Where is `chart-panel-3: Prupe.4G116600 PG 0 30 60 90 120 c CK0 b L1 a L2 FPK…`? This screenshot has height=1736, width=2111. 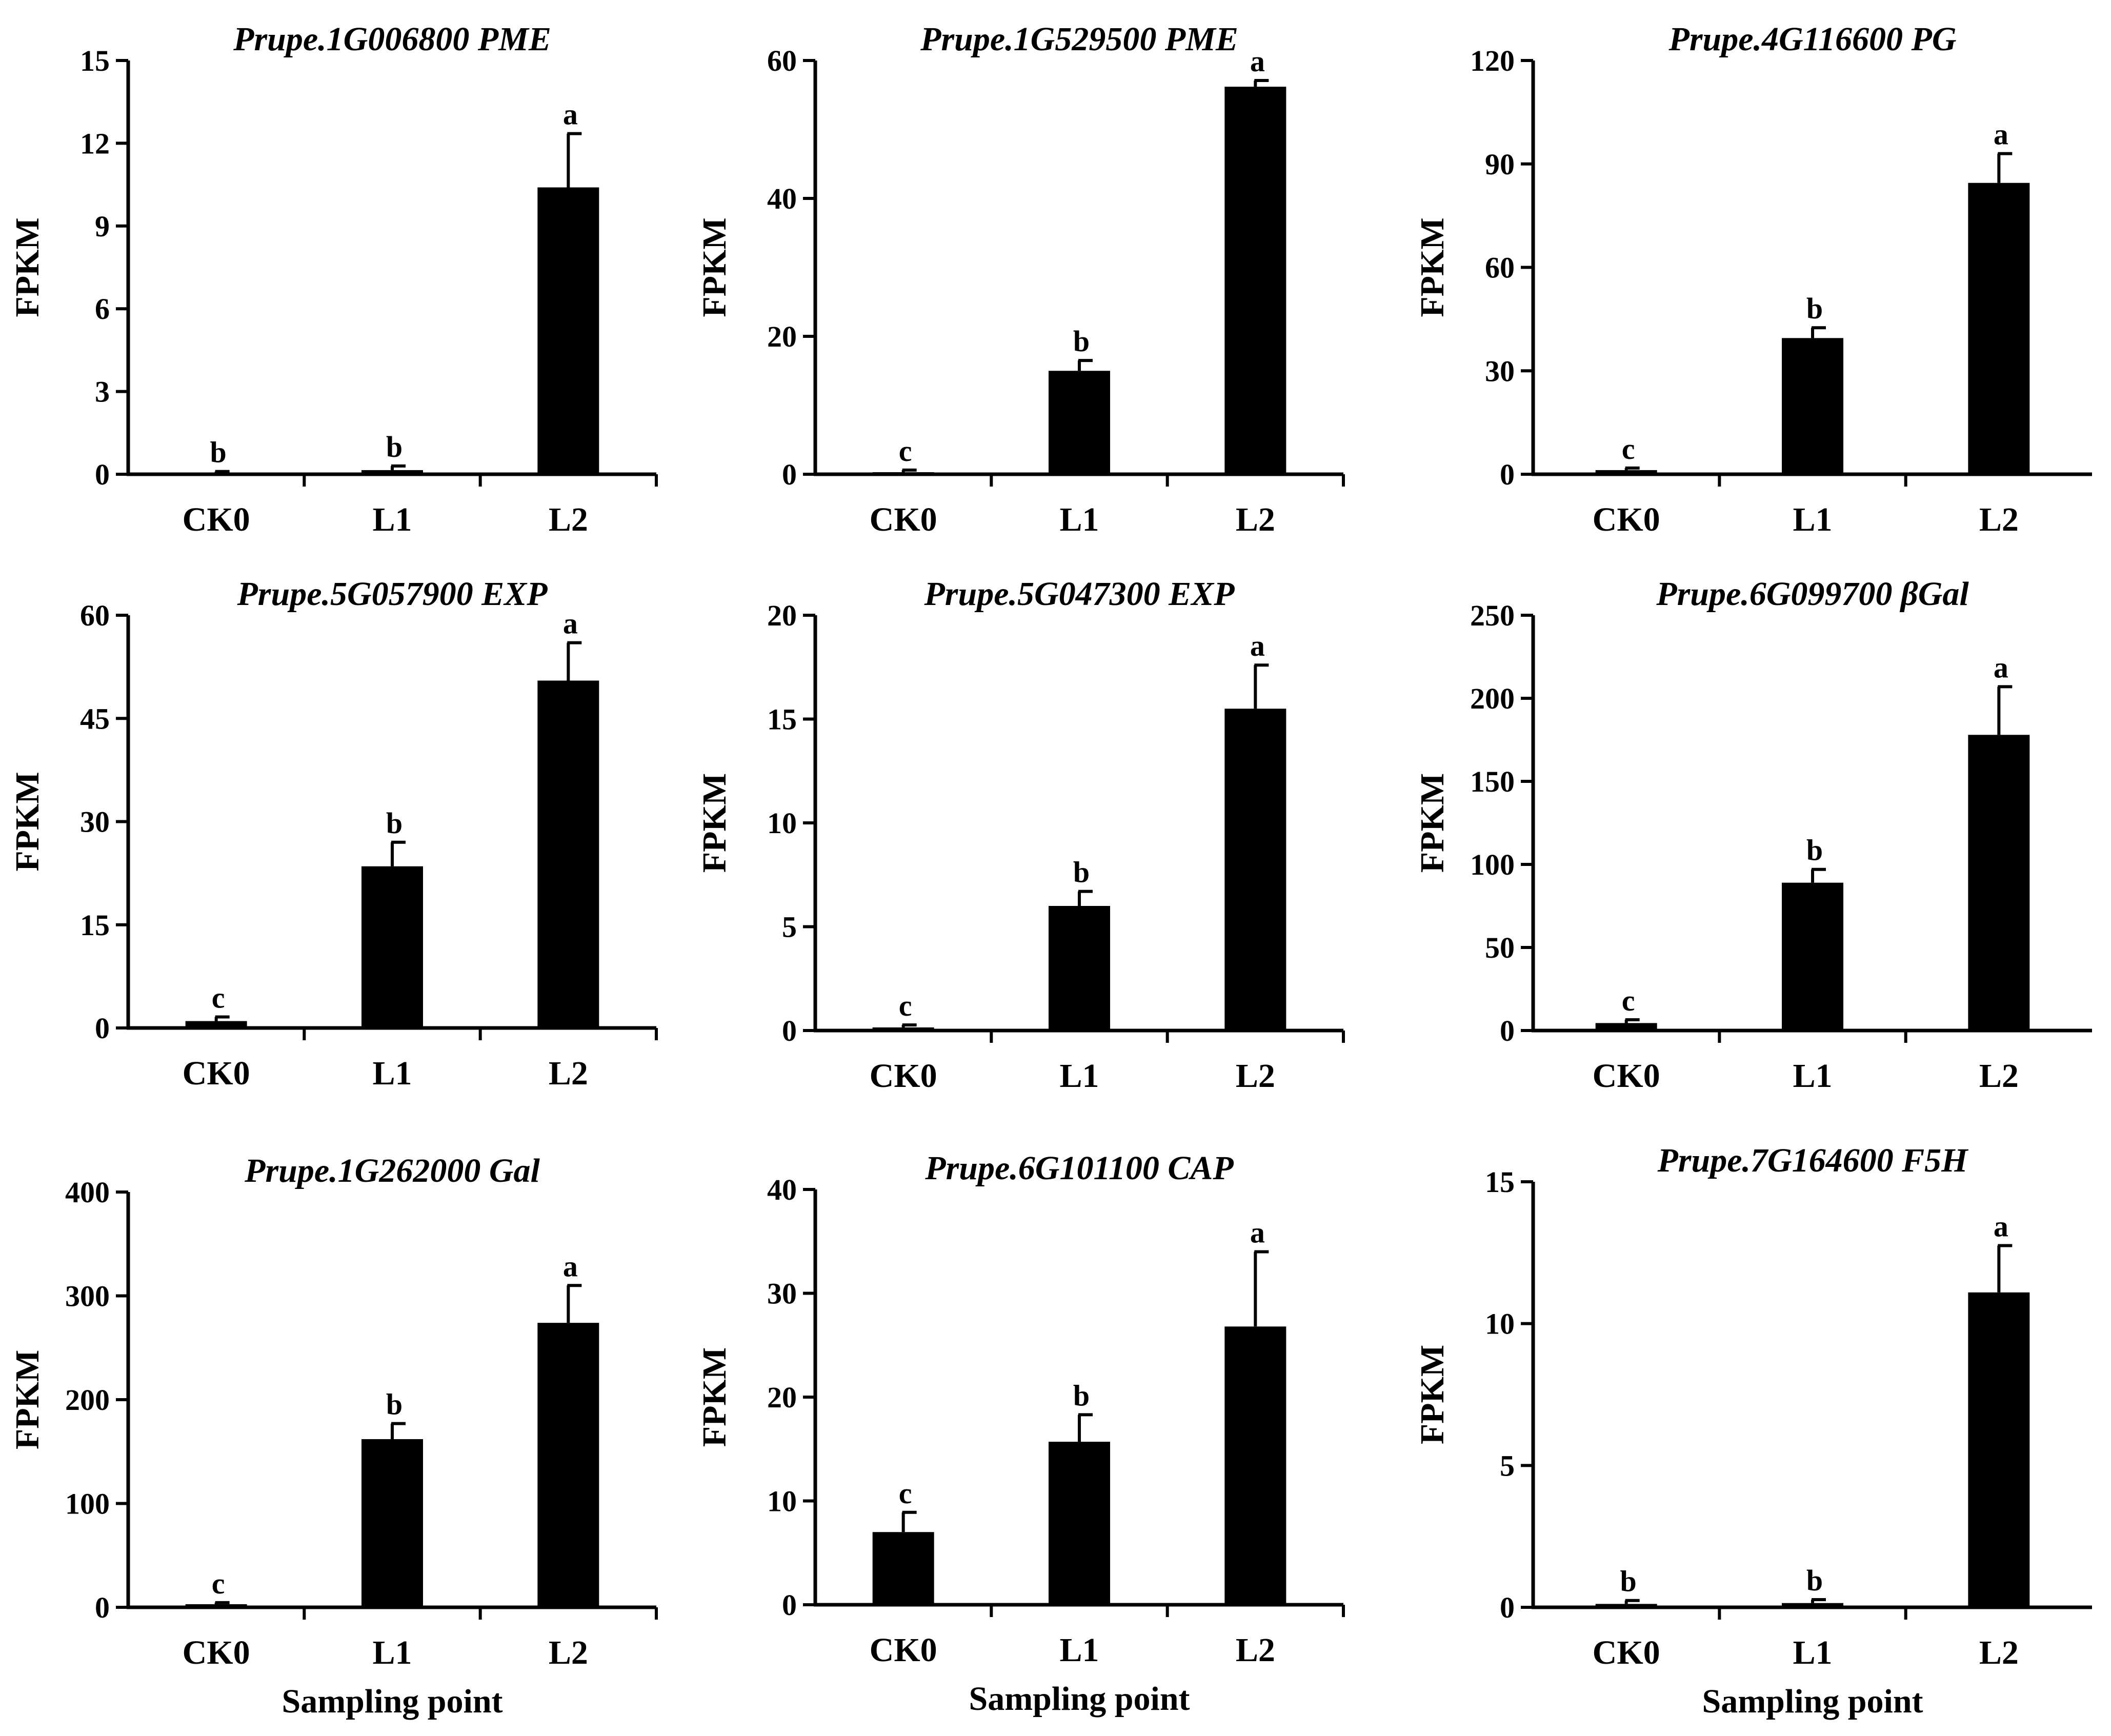
chart-panel-3: Prupe.4G116600 PG 0 30 60 90 120 c CK0 b L1 a L2 FPK… is located at coordinates (1753, 279).